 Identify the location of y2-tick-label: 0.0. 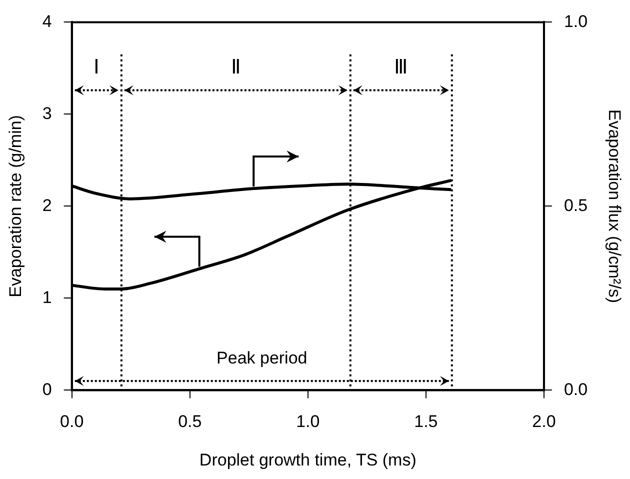
(576, 389).